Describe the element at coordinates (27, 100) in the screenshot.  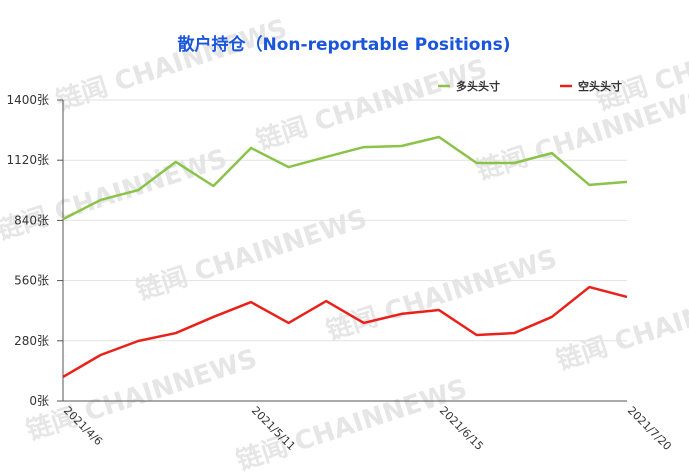
I see `y-tick-label: 1400张` at that location.